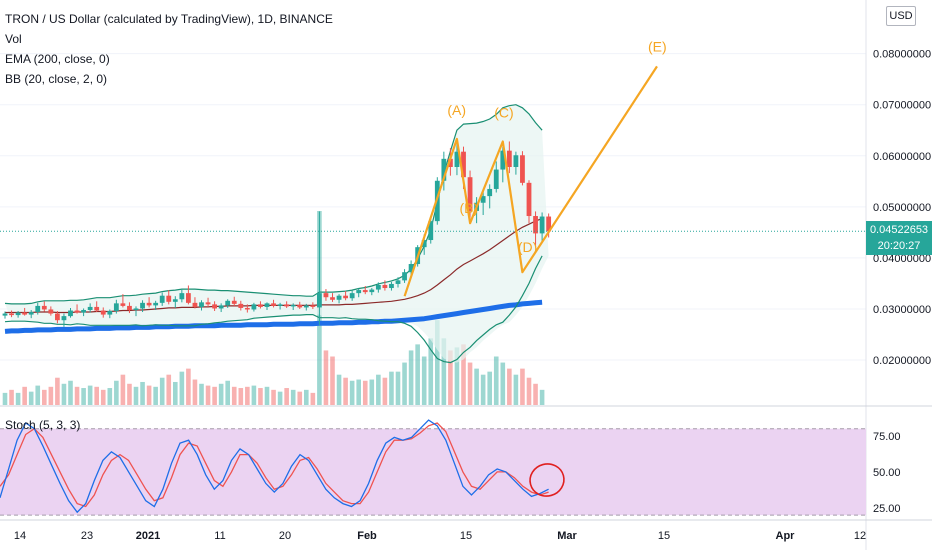 The height and width of the screenshot is (550, 932). Describe the element at coordinates (57, 59) in the screenshot. I see `indicator-ema: EMA (200, close, 0)` at that location.